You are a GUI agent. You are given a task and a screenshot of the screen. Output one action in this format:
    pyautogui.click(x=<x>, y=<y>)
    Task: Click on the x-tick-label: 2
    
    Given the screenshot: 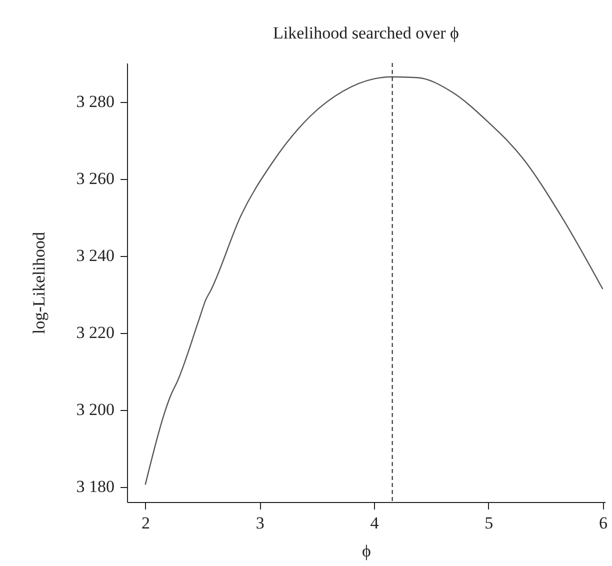 What is the action you would take?
    pyautogui.click(x=146, y=523)
    